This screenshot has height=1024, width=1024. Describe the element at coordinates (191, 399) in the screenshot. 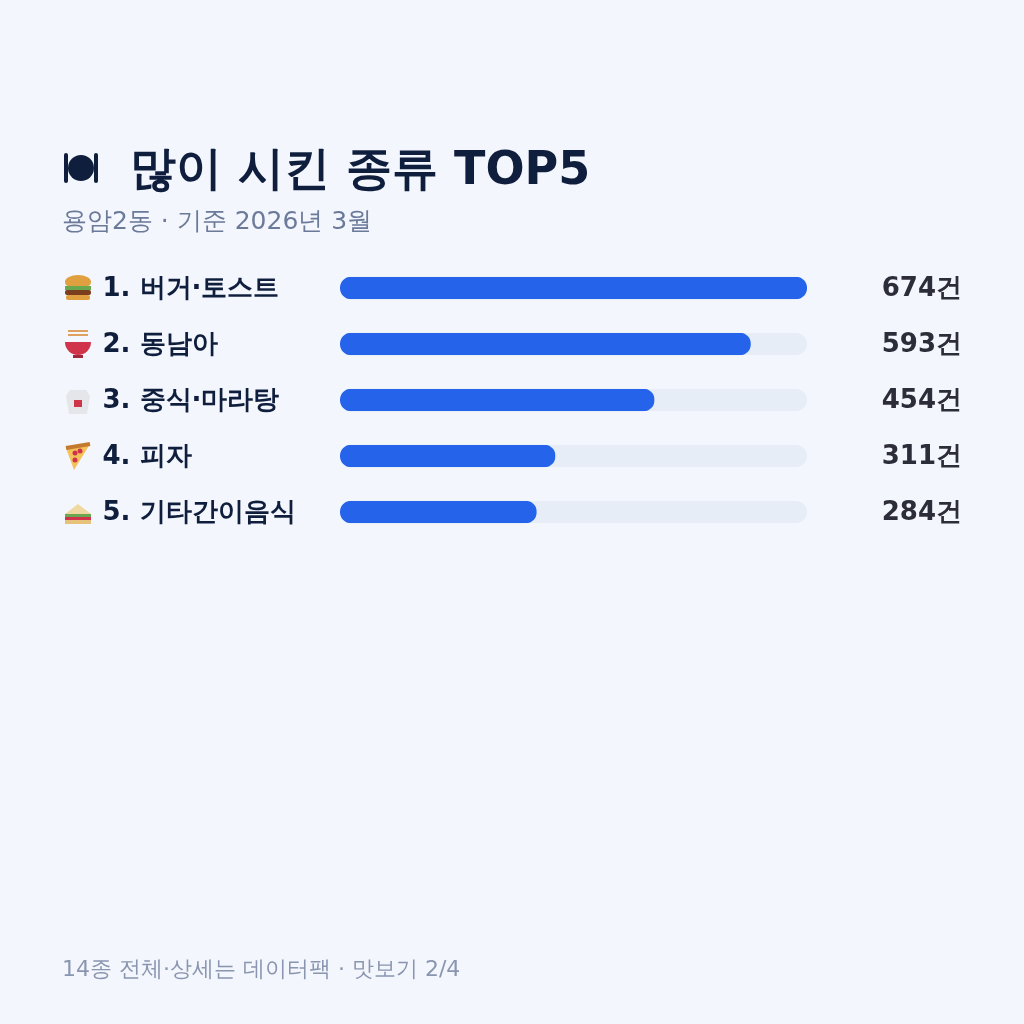

I see `y-tick-label: 3. 중식·마라탕` at that location.